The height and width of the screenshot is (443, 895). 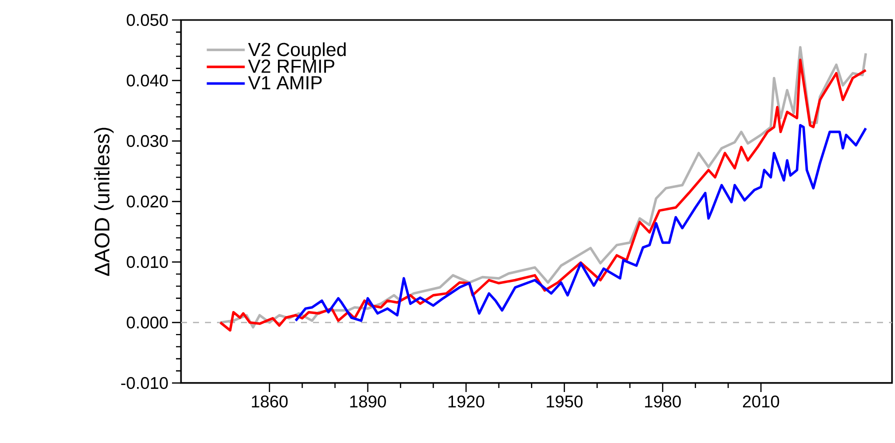 I want to click on x-tick-label: 1860, so click(x=270, y=402).